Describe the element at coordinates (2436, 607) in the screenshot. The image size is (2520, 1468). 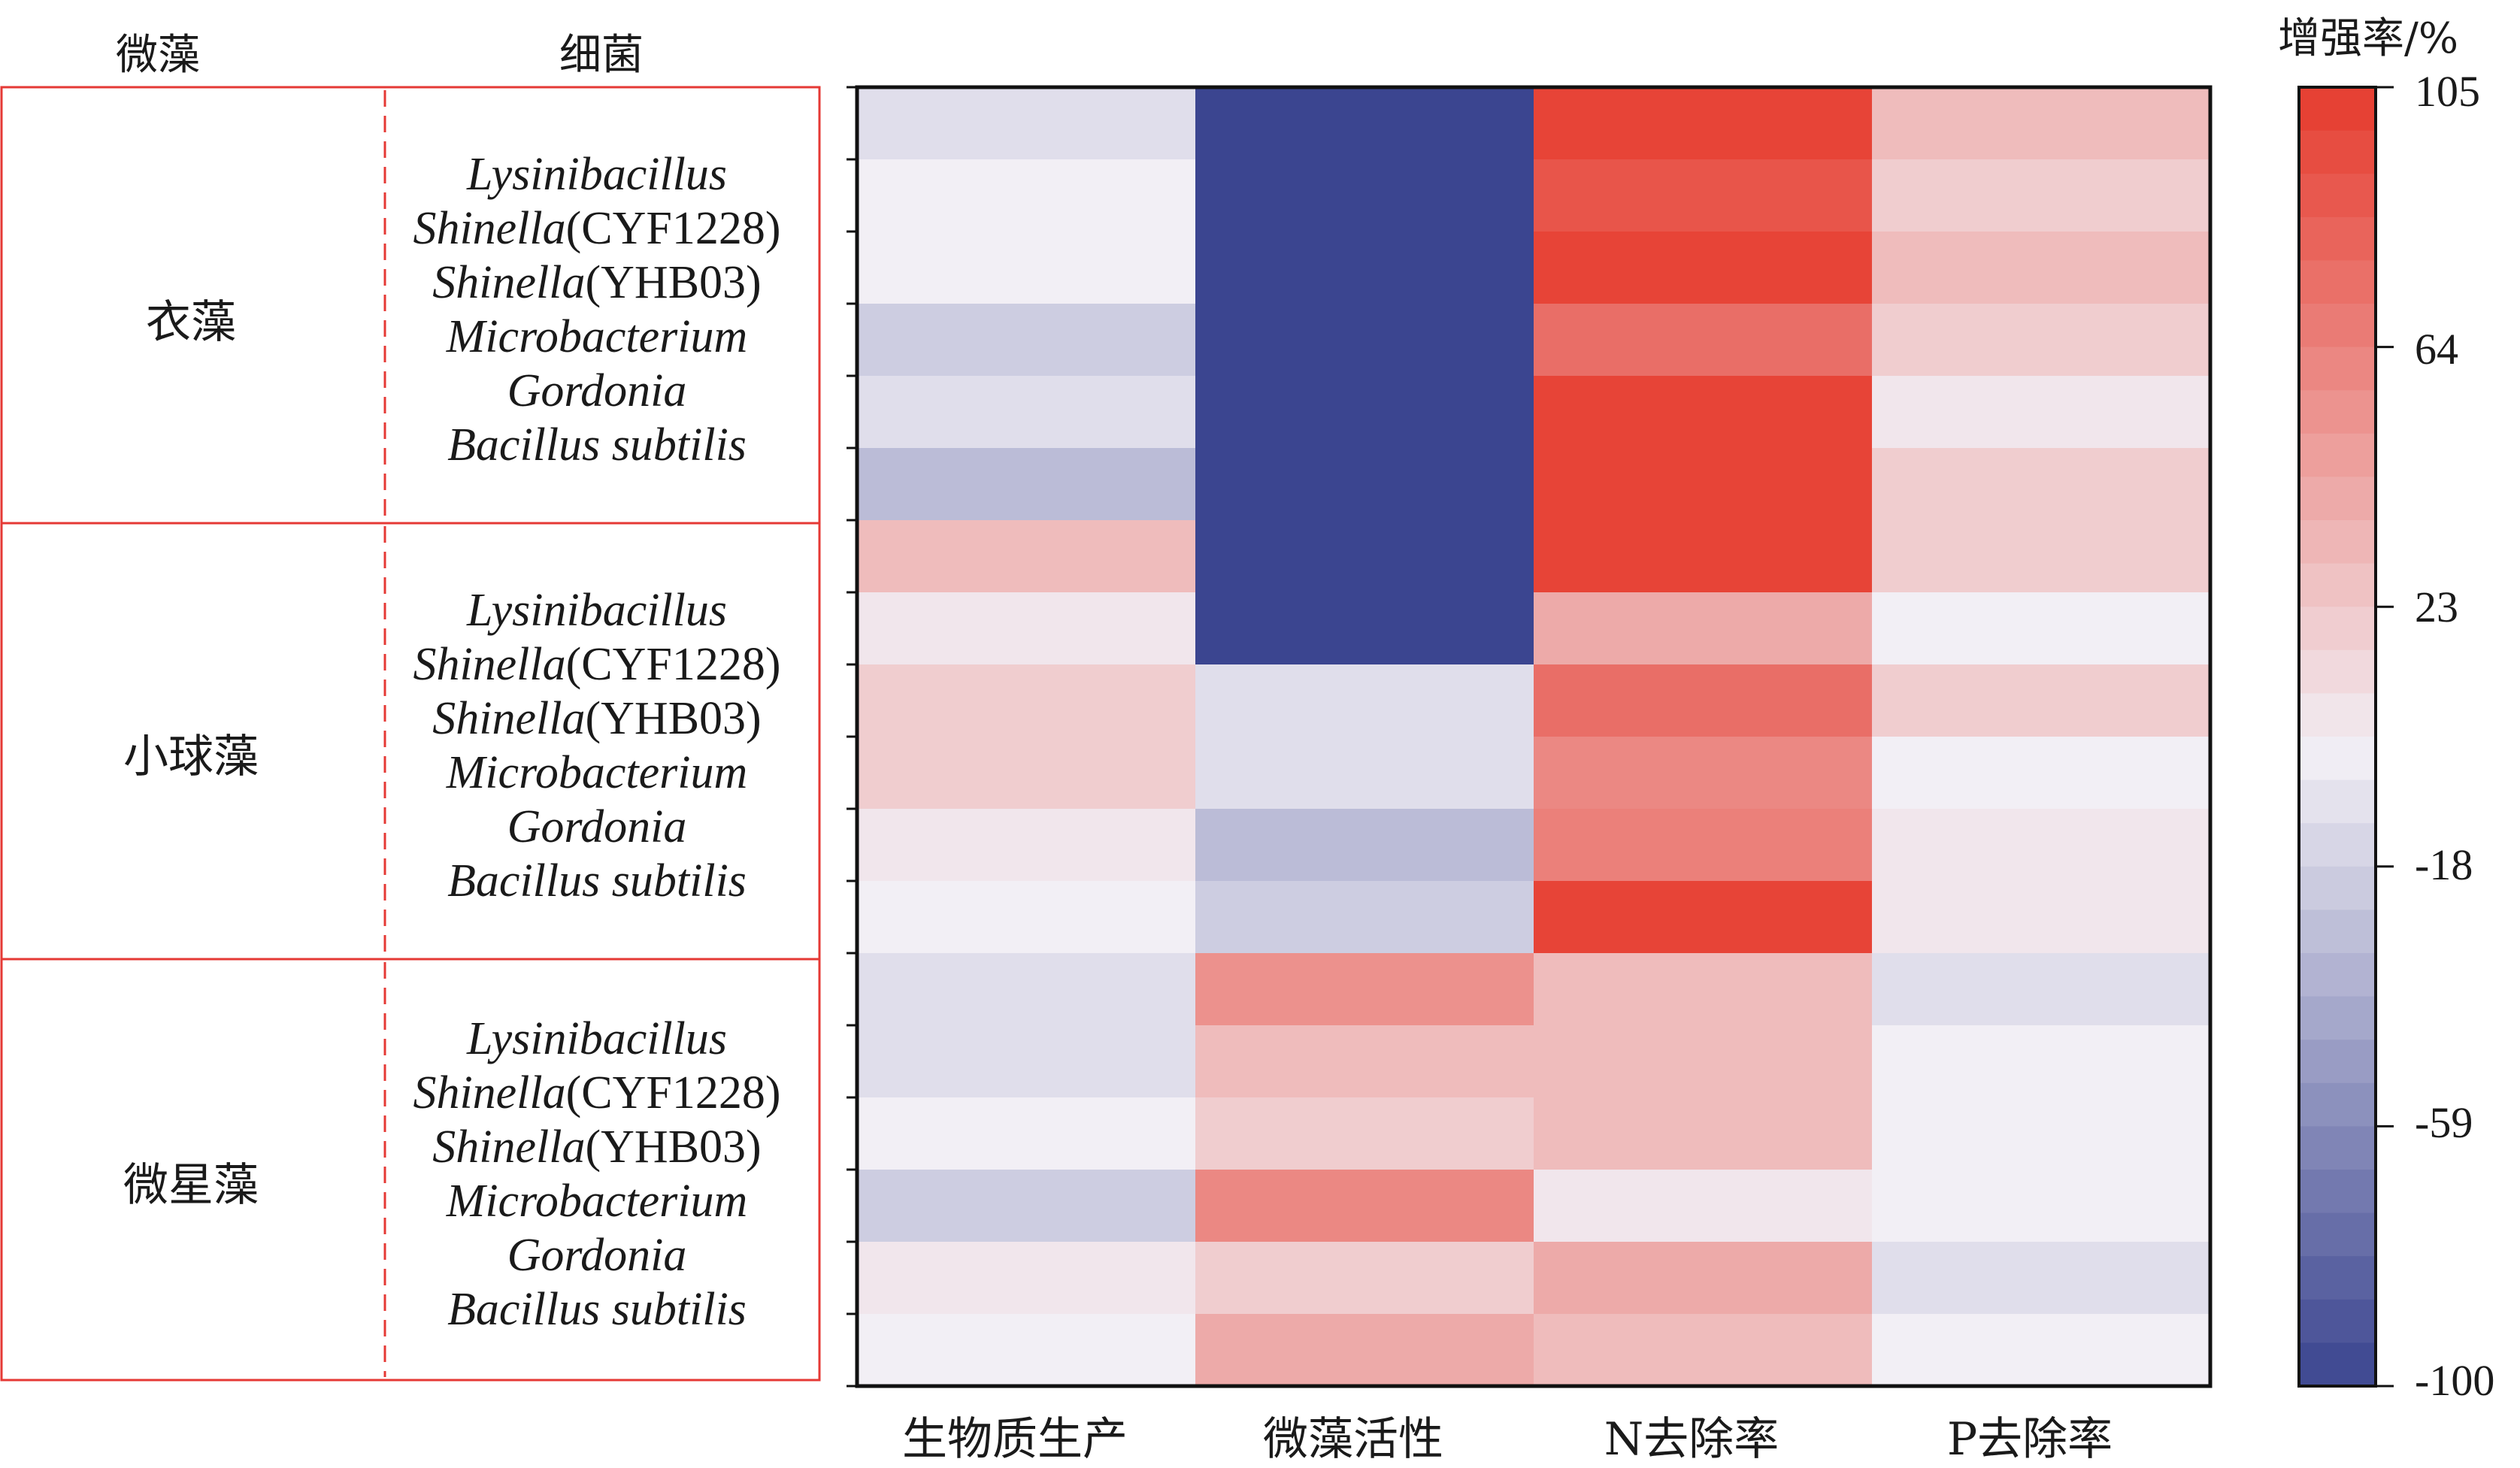
I see `colorbar-tick-label: 23` at that location.